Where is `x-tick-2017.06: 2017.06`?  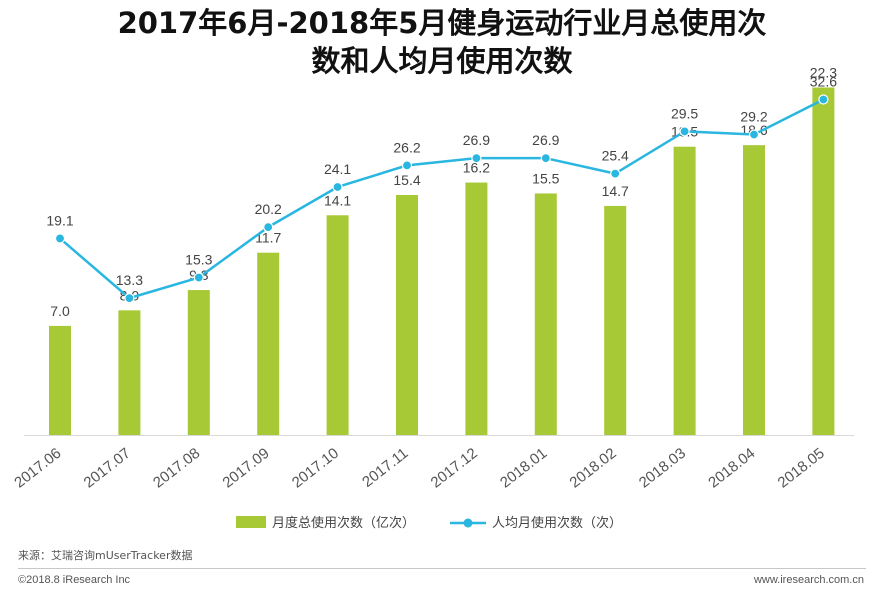
x-tick-2017.06: 2017.06 is located at coordinates (37, 468).